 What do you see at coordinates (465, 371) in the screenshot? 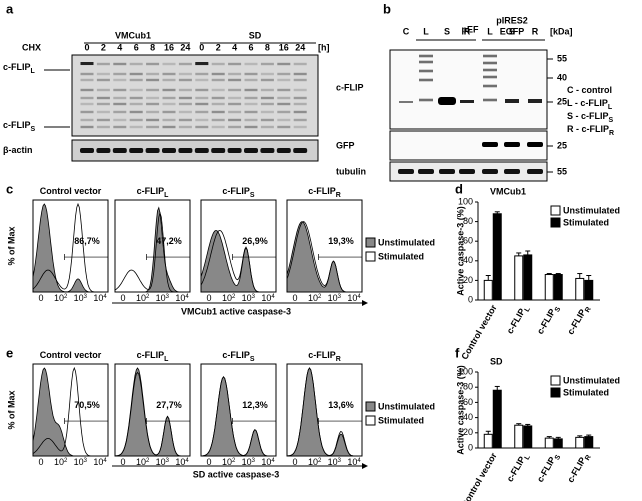
I see `y-tick-label: 100` at bounding box center [465, 371].